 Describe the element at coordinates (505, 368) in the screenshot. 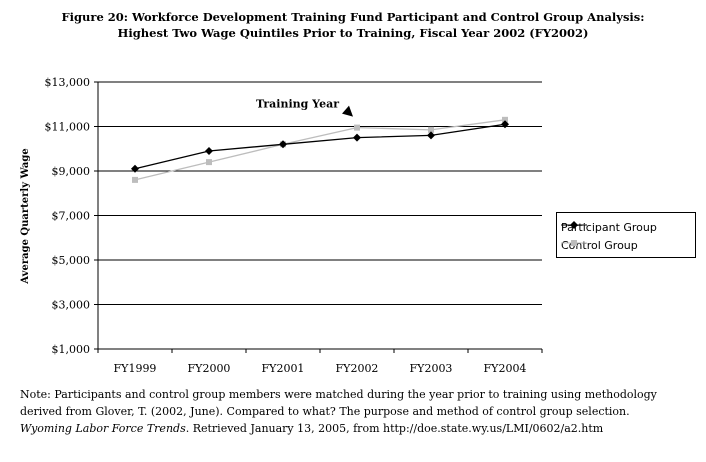

I see `x-tick-label: FY2004` at that location.